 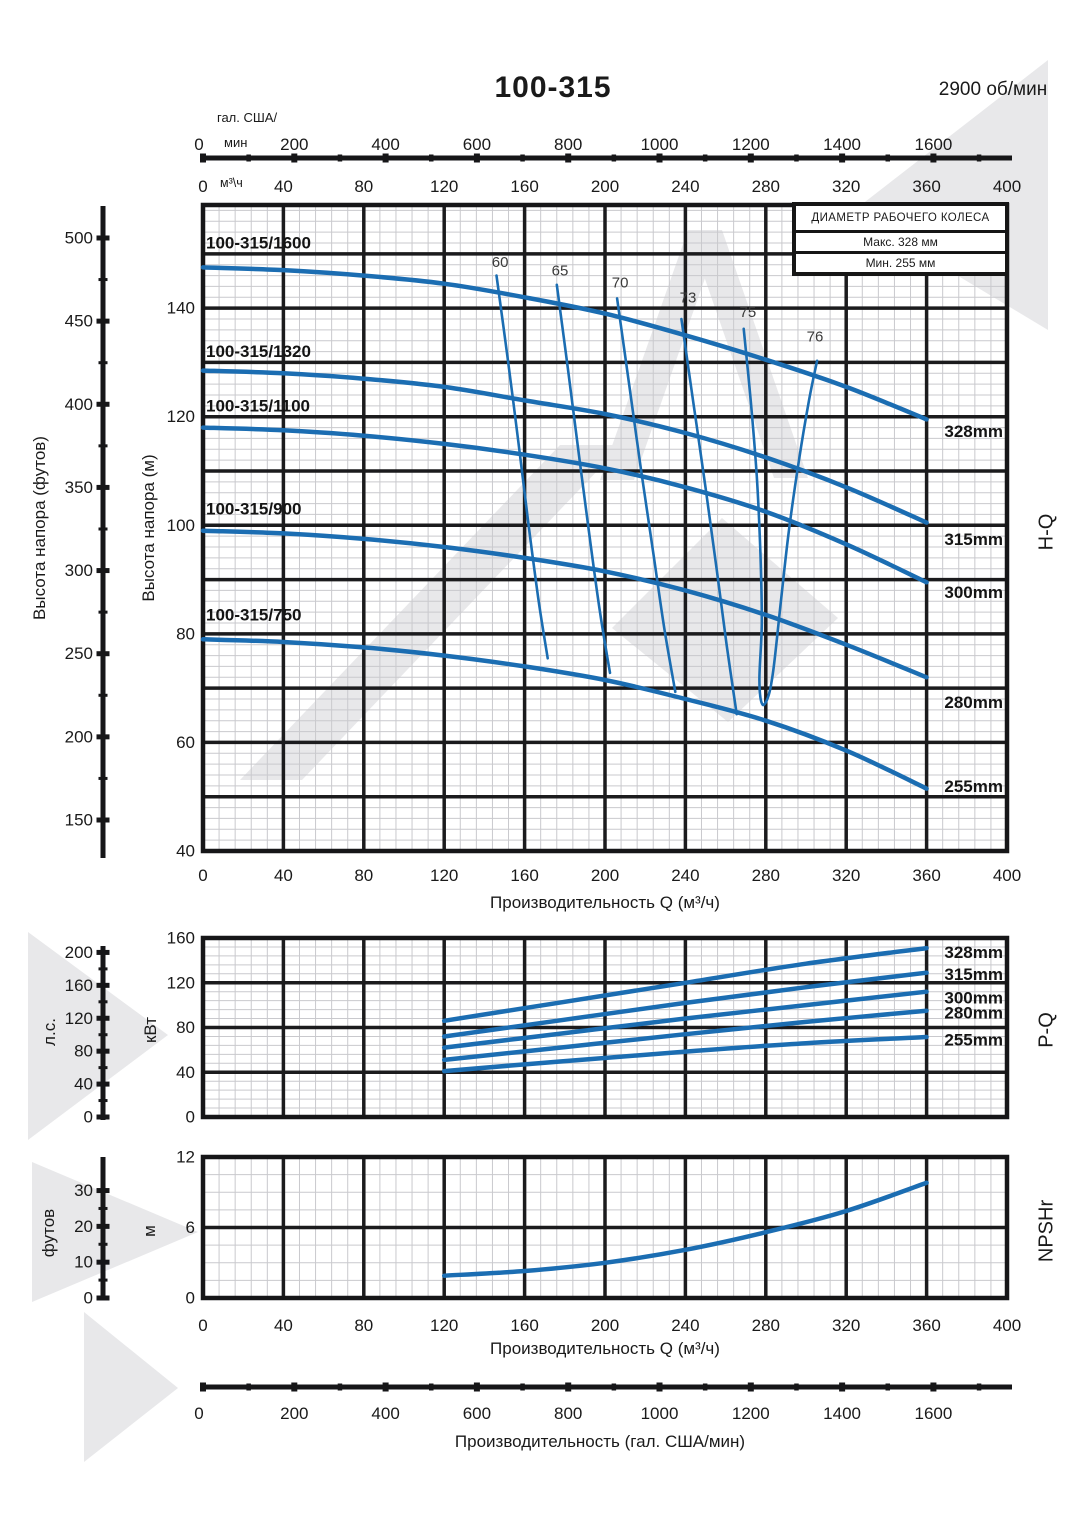 I want to click on tick-label: 100, so click(x=181, y=525).